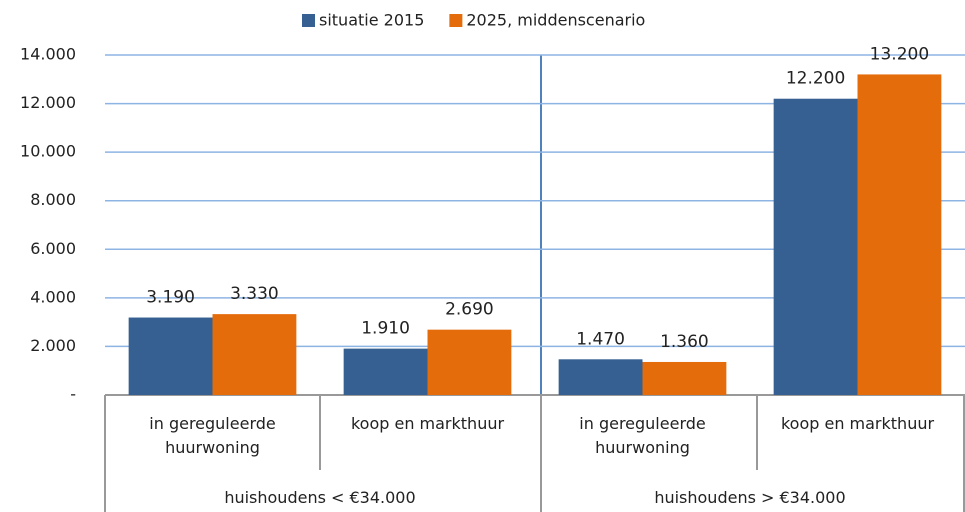 This screenshot has height=512, width=965. Describe the element at coordinates (48, 151) in the screenshot. I see `y-tick-label: 10.000` at that location.